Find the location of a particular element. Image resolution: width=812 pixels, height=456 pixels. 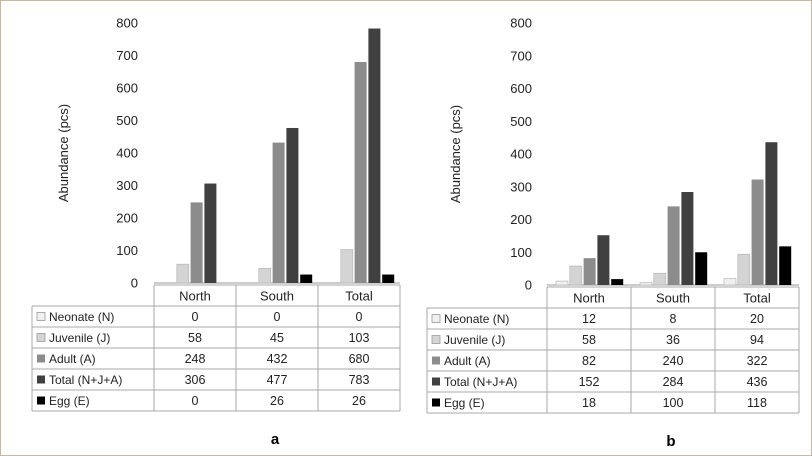

table-value: 680 is located at coordinates (359, 359).